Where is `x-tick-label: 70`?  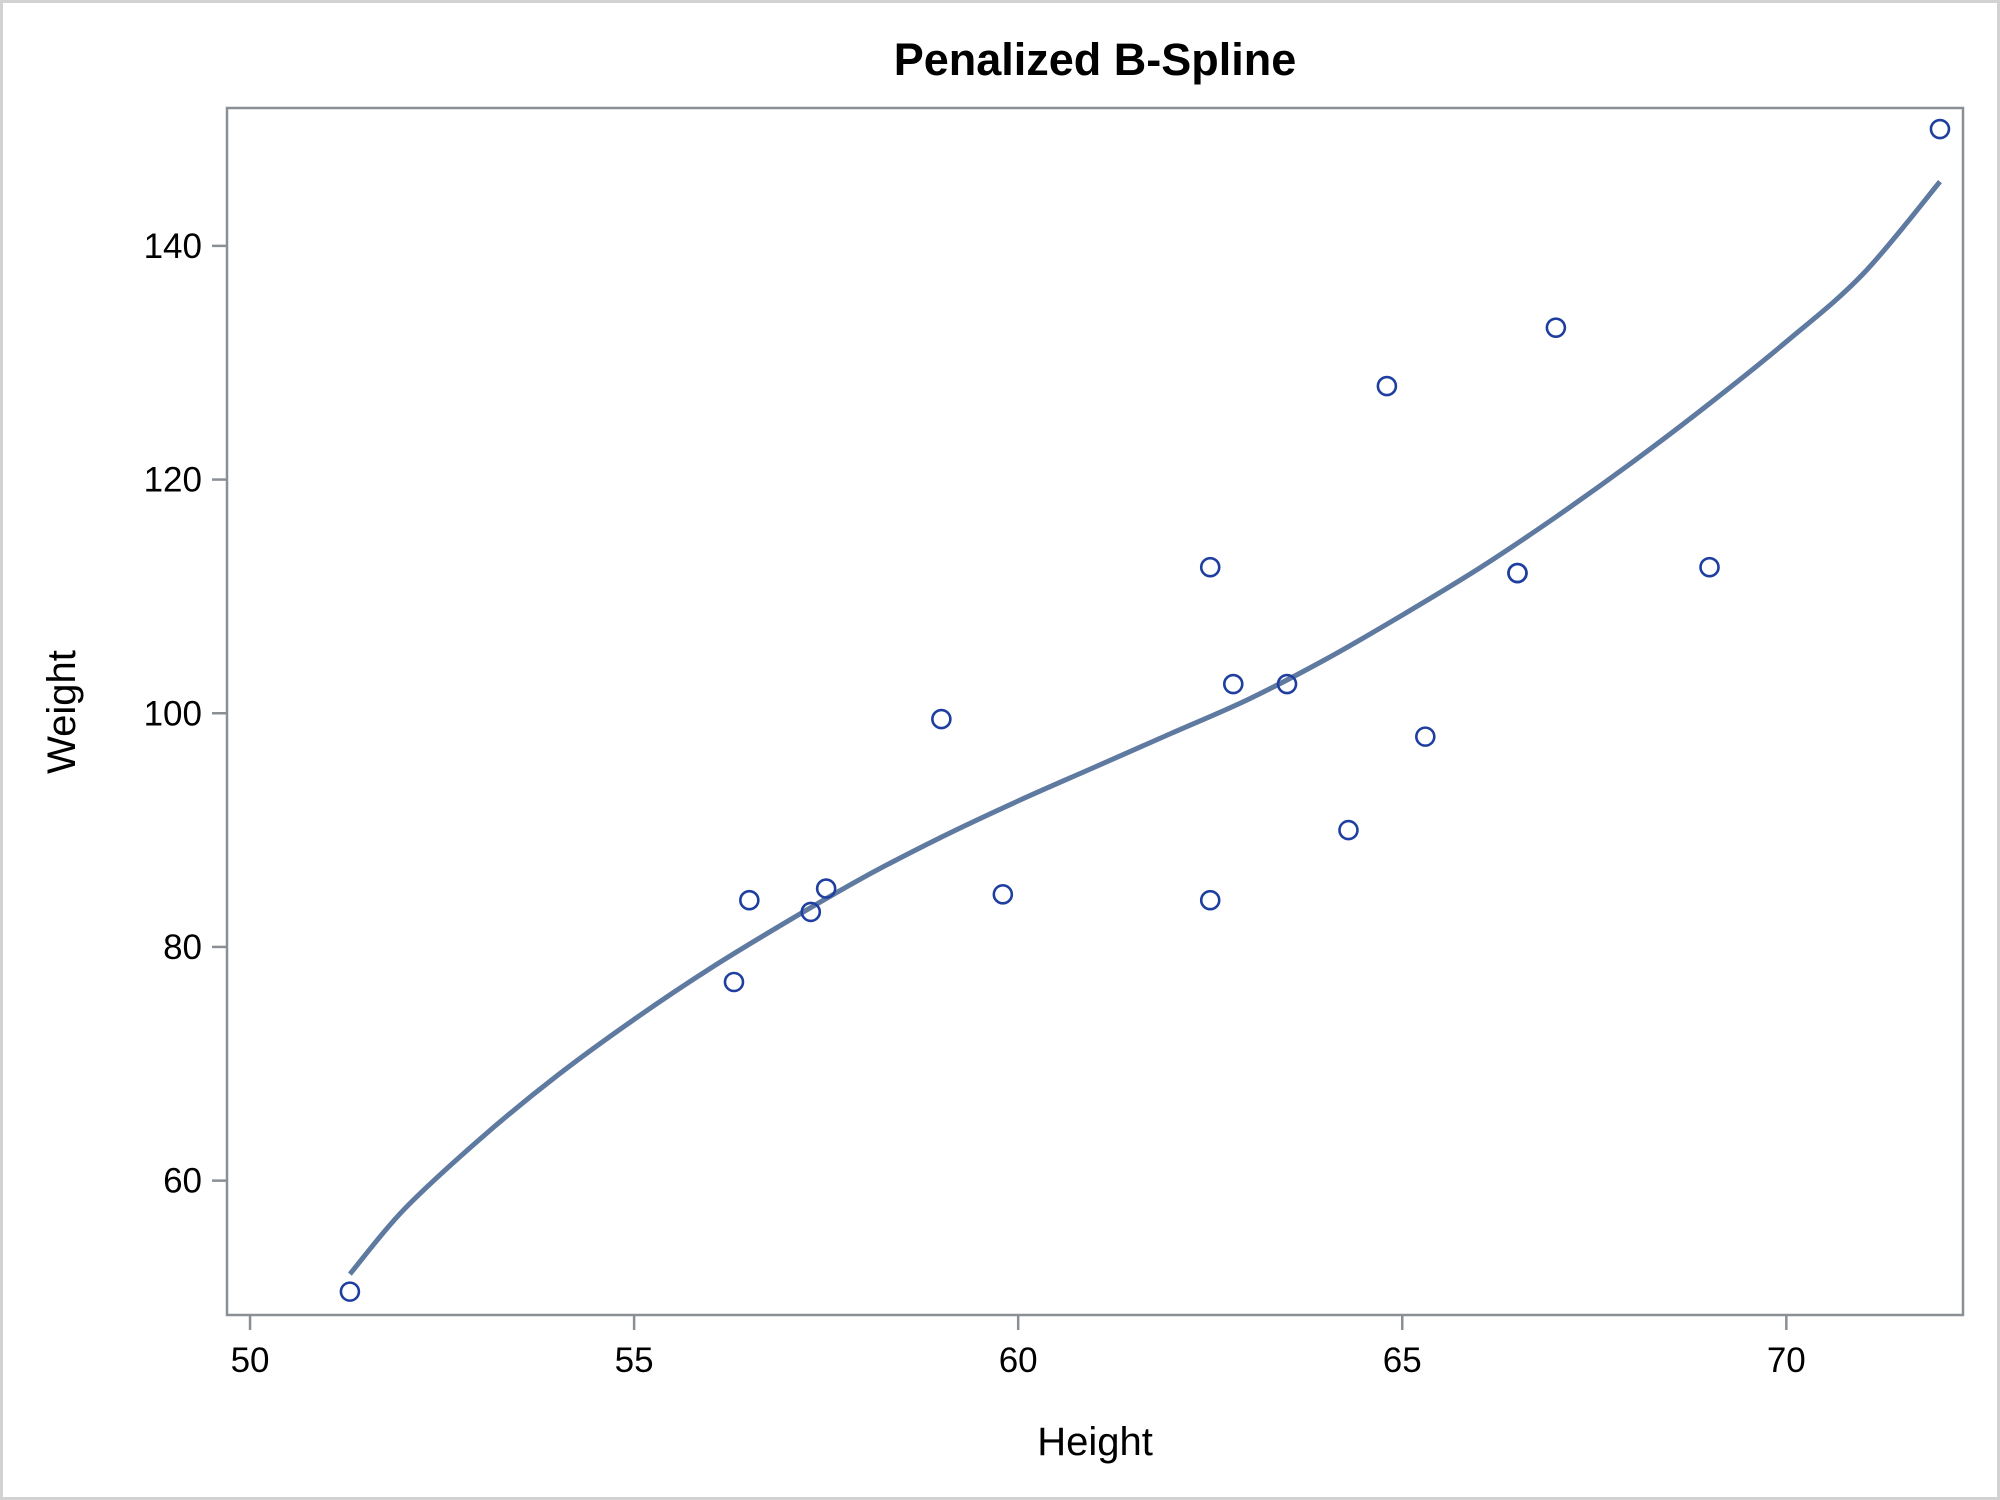
x-tick-label: 70 is located at coordinates (1786, 1360).